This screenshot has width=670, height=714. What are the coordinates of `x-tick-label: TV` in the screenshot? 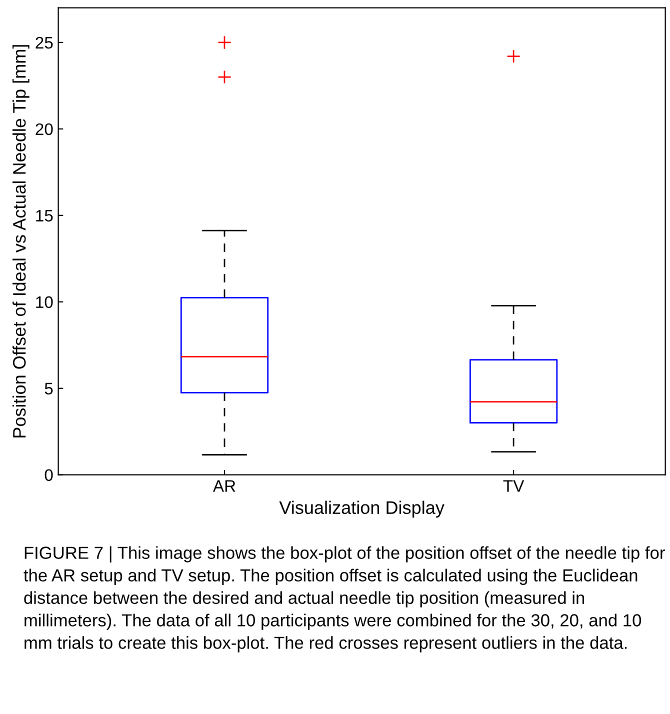 It's located at (513, 486).